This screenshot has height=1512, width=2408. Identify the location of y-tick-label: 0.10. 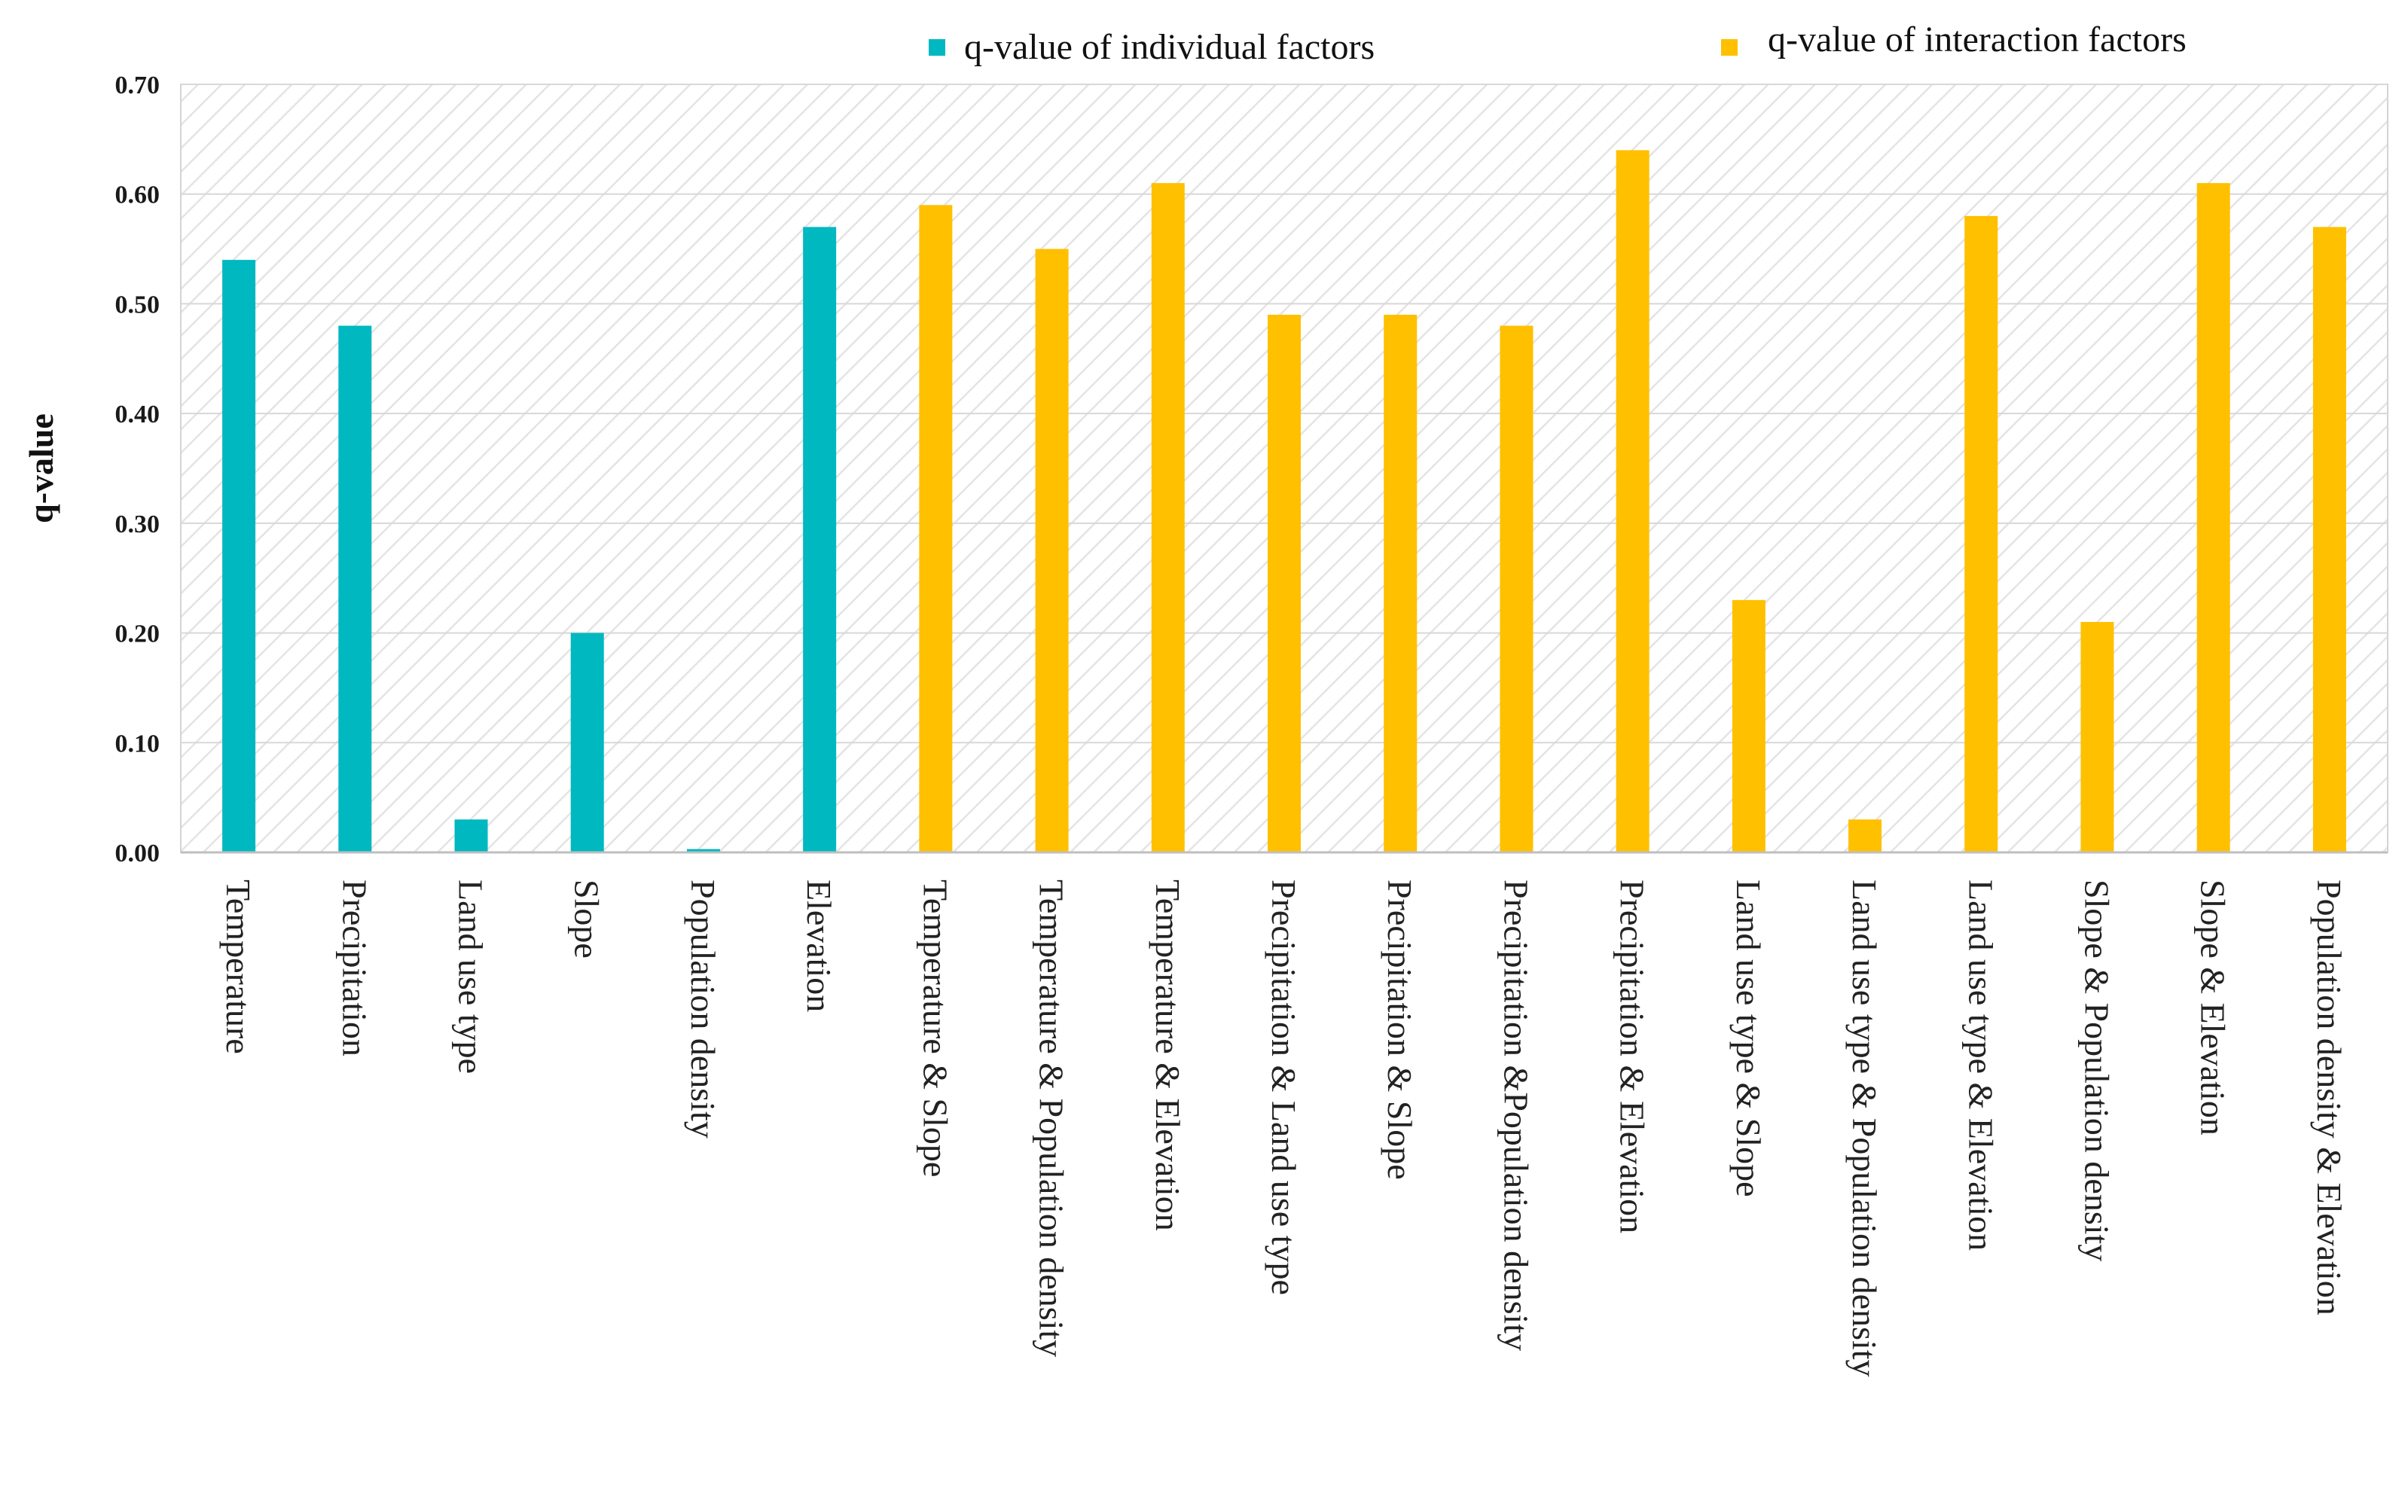
(137, 744).